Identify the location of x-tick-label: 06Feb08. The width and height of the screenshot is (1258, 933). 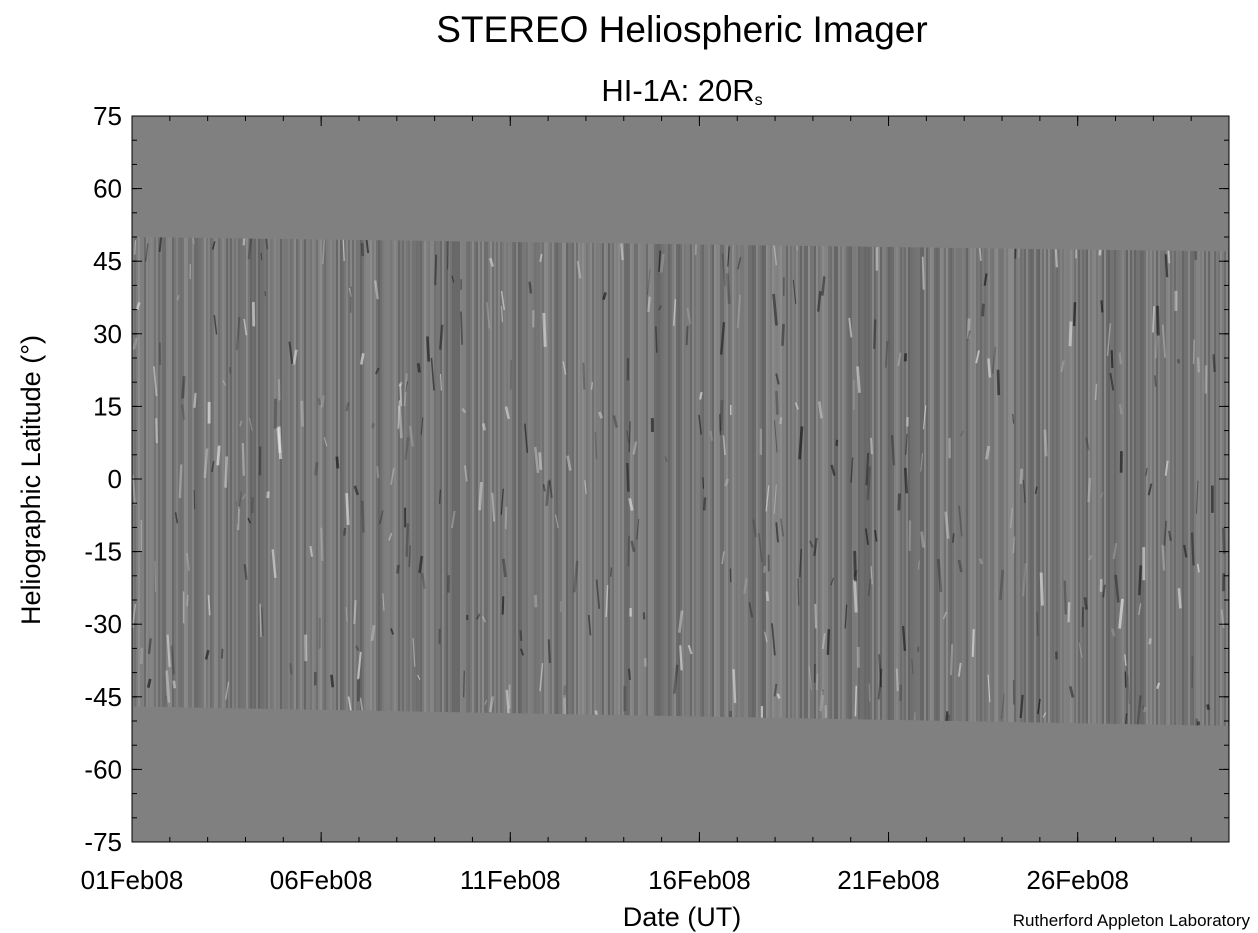
(321, 880).